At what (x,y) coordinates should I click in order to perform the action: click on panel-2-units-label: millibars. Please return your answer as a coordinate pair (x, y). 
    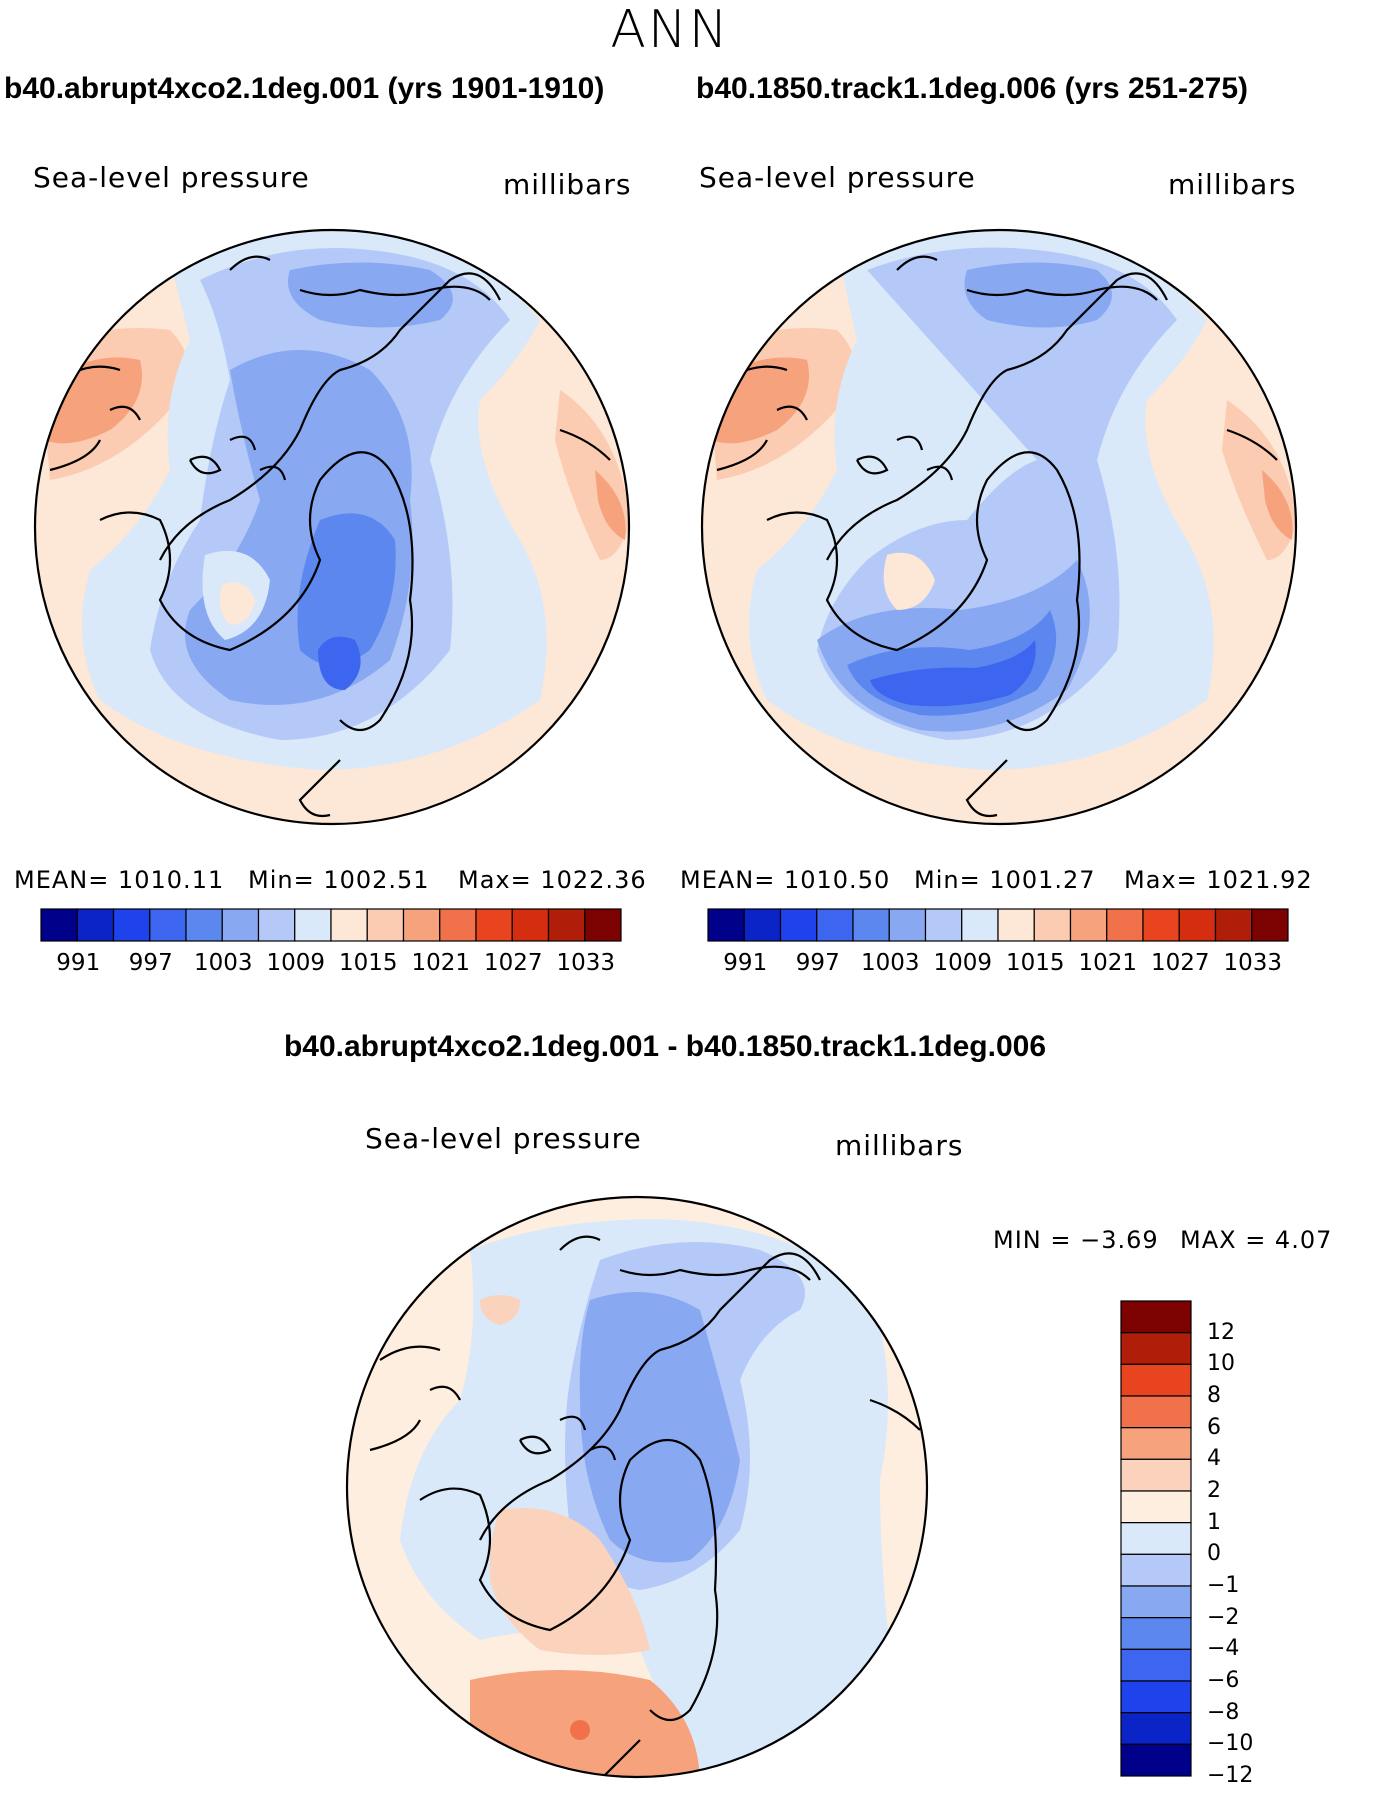
    Looking at the image, I should click on (1232, 184).